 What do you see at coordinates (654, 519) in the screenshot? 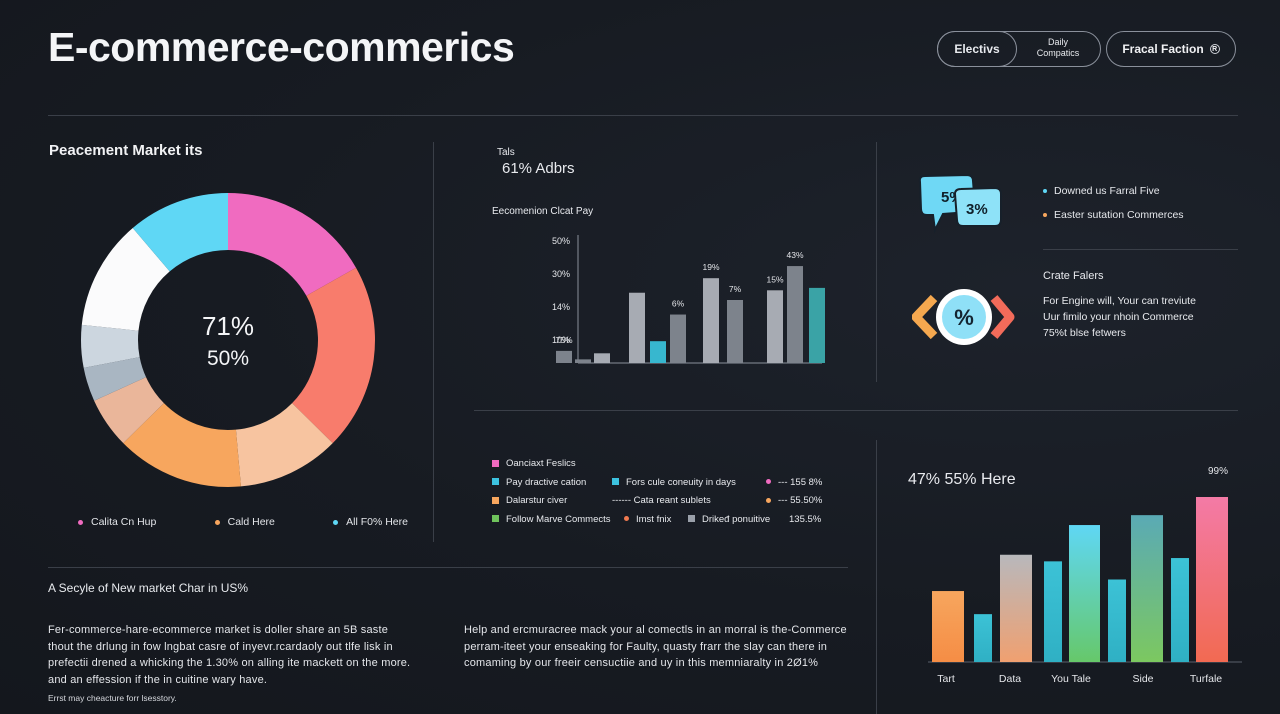
I see `legend-label: Imst fnix` at bounding box center [654, 519].